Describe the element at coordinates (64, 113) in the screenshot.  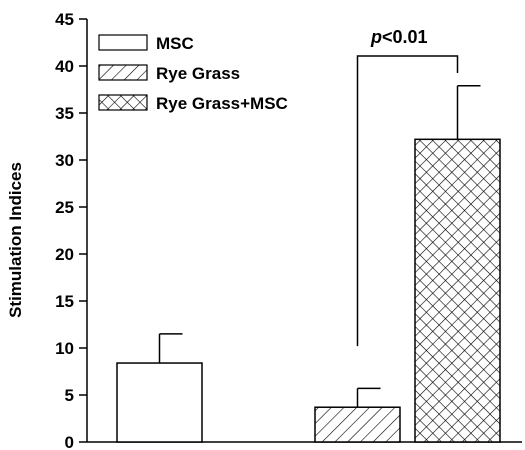
I see `y-tick-label: 35` at that location.